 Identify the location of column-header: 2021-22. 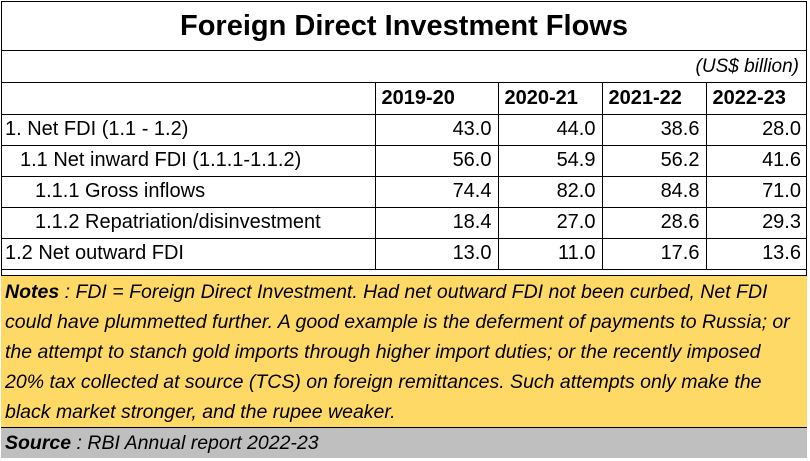
(654, 99).